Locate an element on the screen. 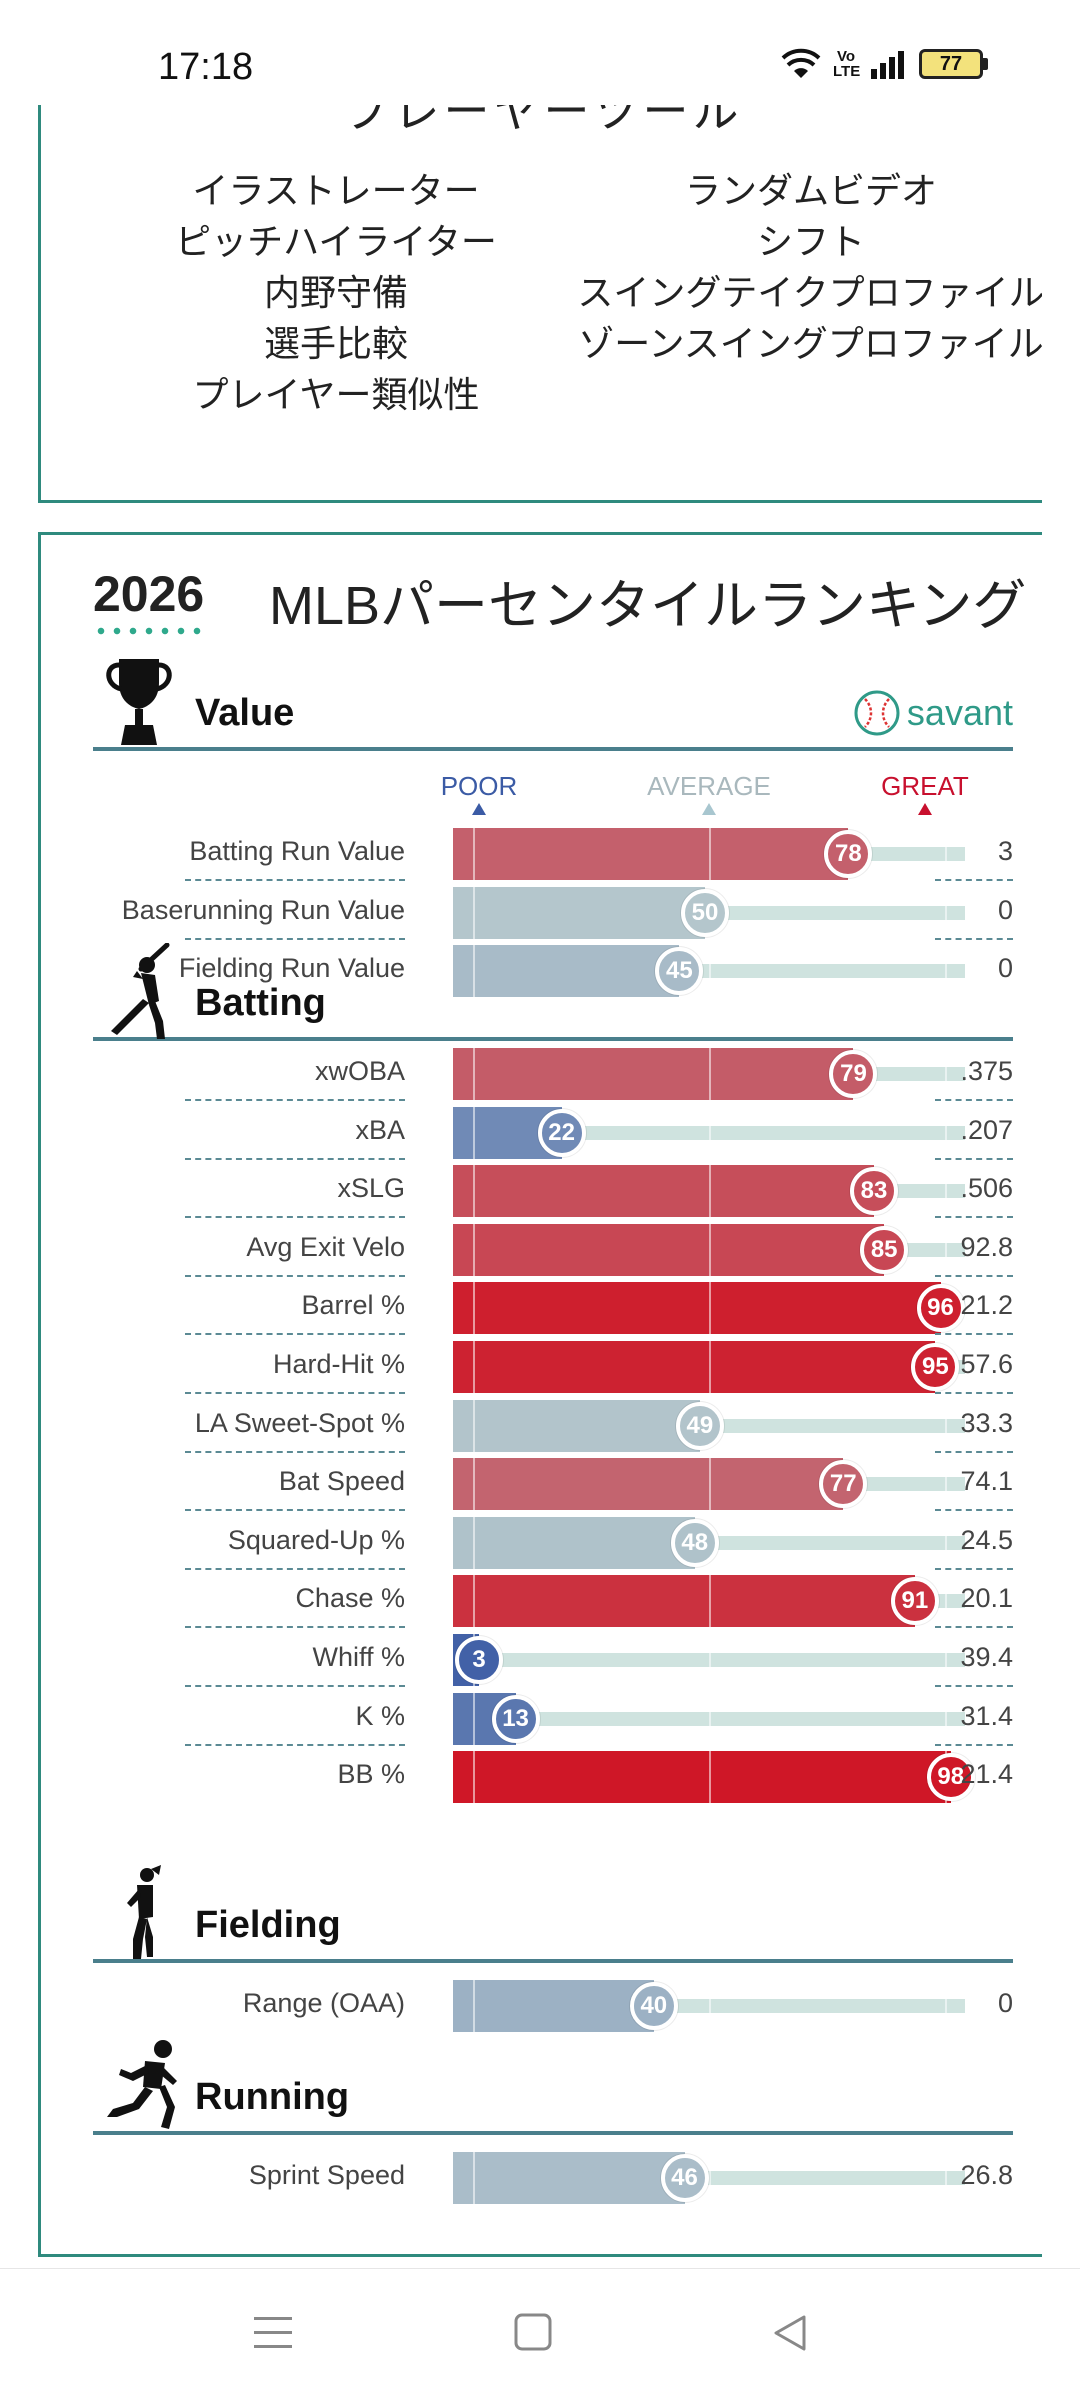  percentile-bar: 45 is located at coordinates (709, 971).